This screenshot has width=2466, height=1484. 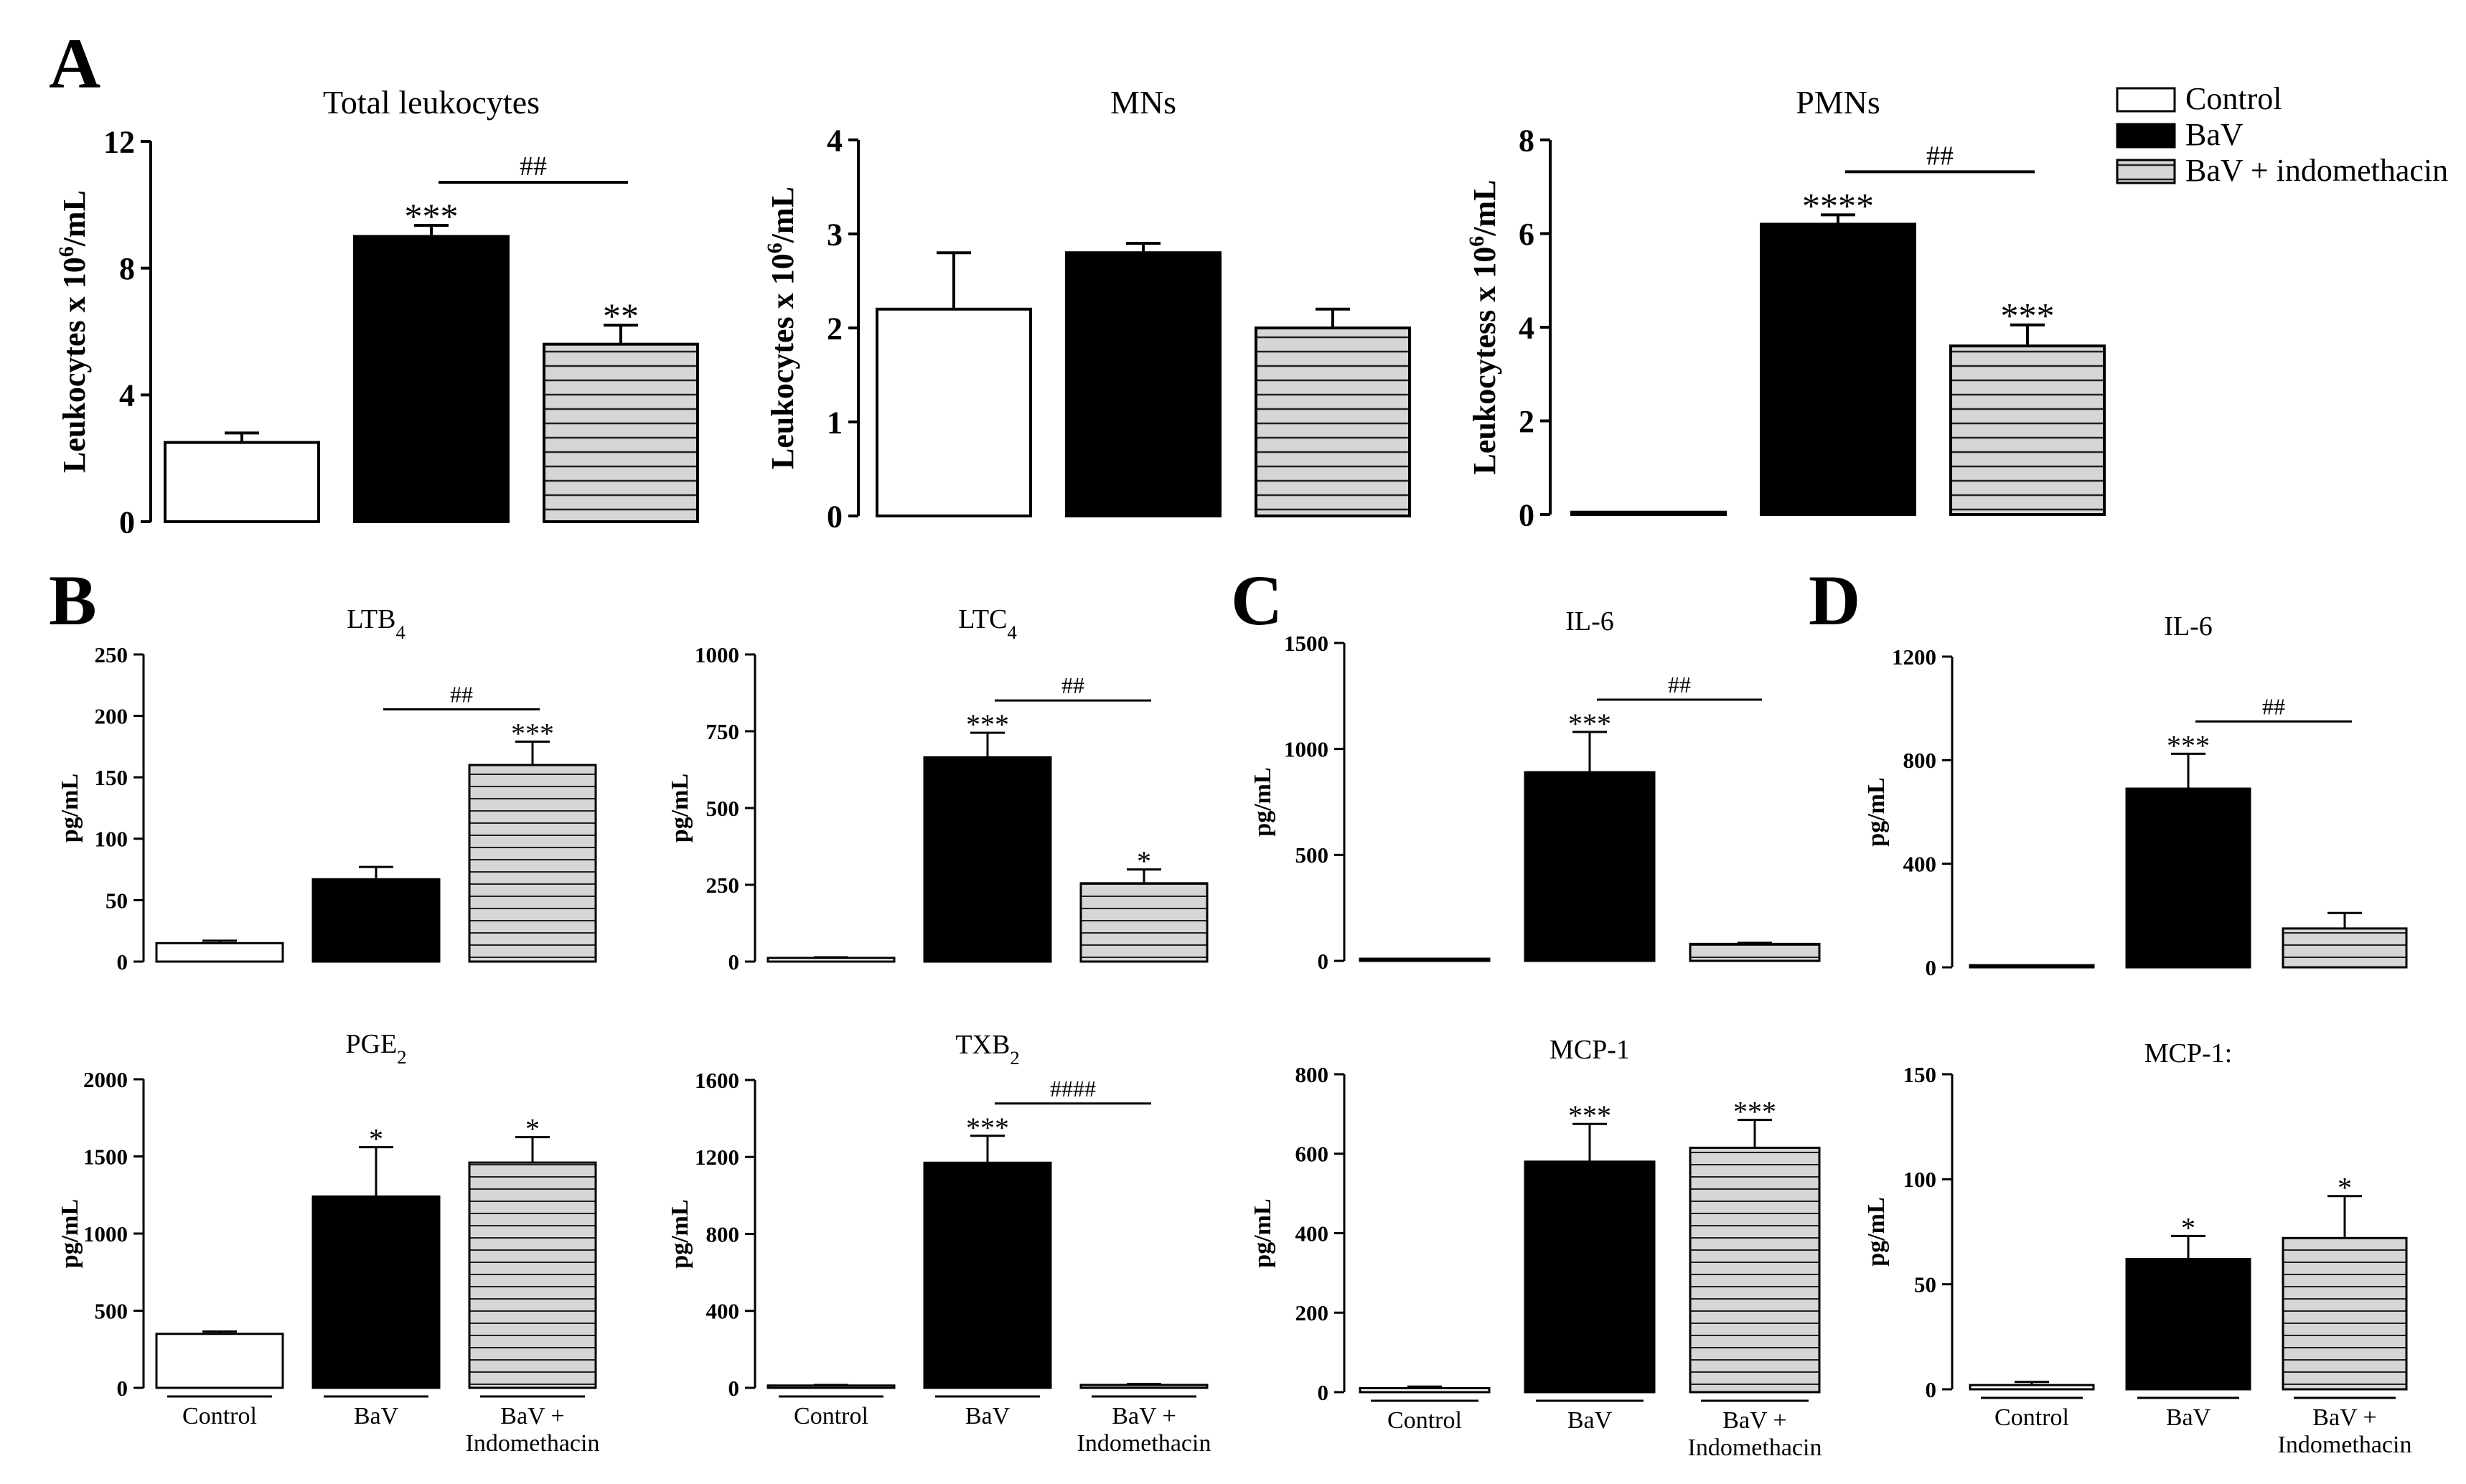 What do you see at coordinates (1312, 1154) in the screenshot?
I see `y-tick-label: 600` at bounding box center [1312, 1154].